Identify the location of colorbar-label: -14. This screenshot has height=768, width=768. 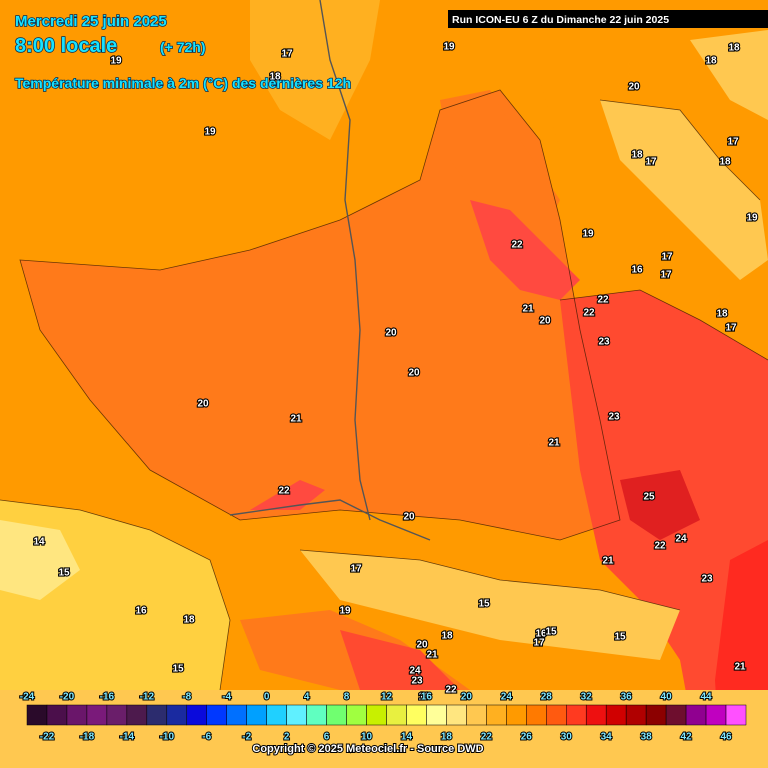
(127, 737).